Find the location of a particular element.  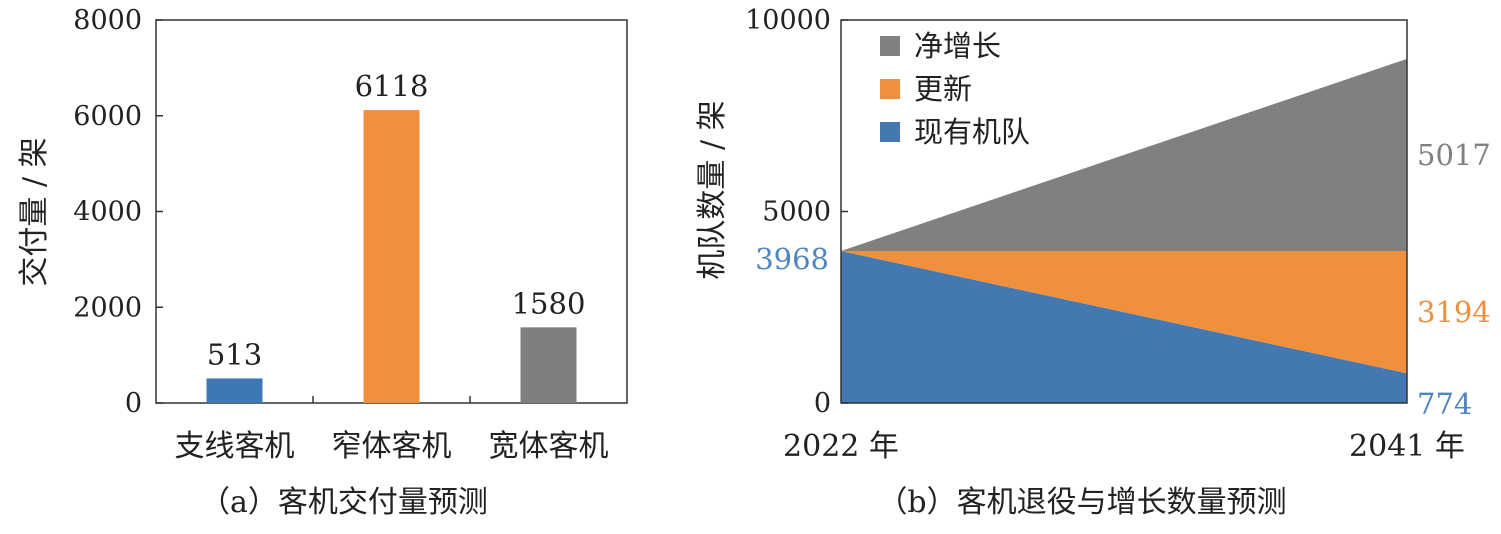

area-chart-y-tick-label: 5000 is located at coordinates (796, 212).